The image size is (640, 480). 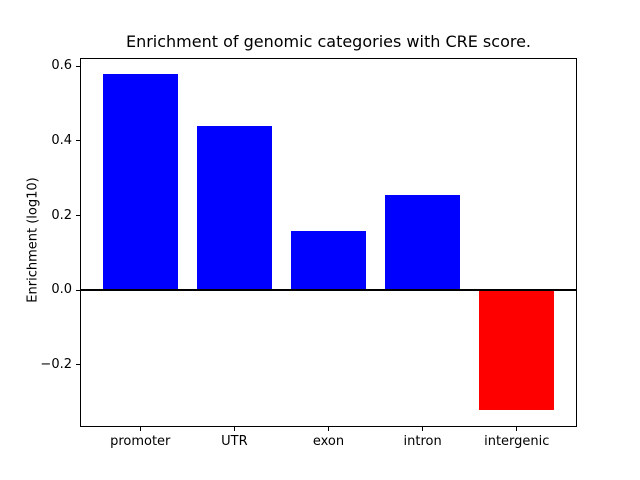 What do you see at coordinates (61, 290) in the screenshot?
I see `y-tick-label: 0.0` at bounding box center [61, 290].